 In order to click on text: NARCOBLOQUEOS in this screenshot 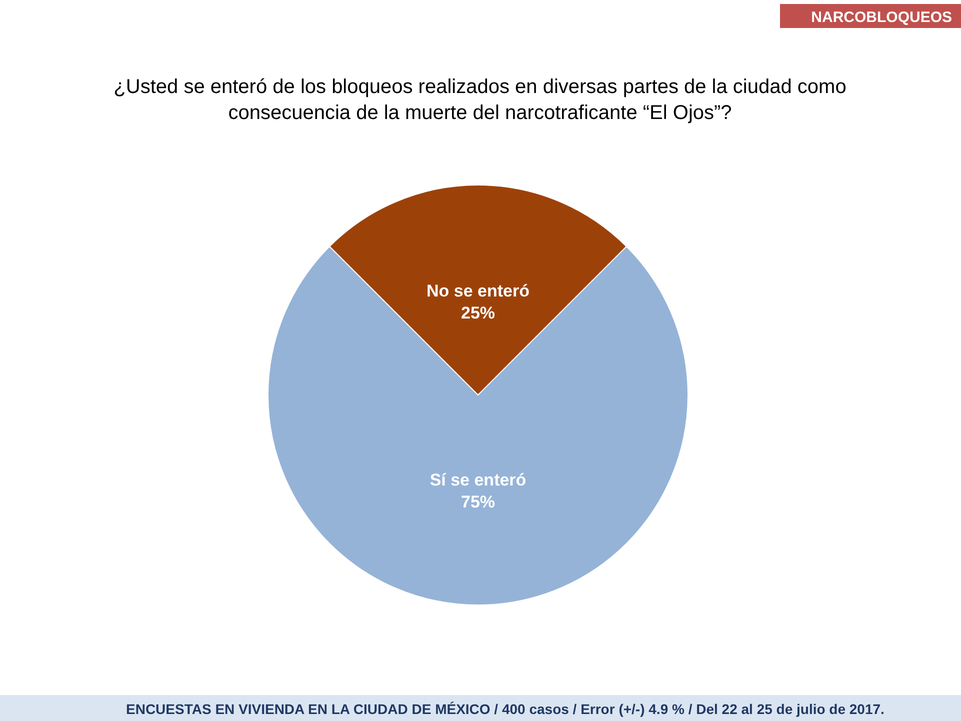, I will do `click(881, 17)`.